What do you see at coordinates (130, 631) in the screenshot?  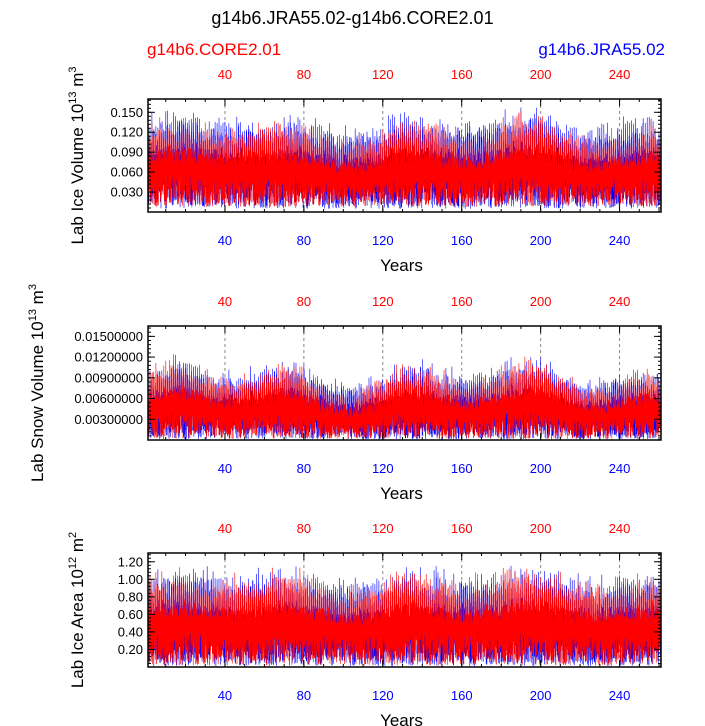 I see `y-tick-label: 0.40` at bounding box center [130, 631].